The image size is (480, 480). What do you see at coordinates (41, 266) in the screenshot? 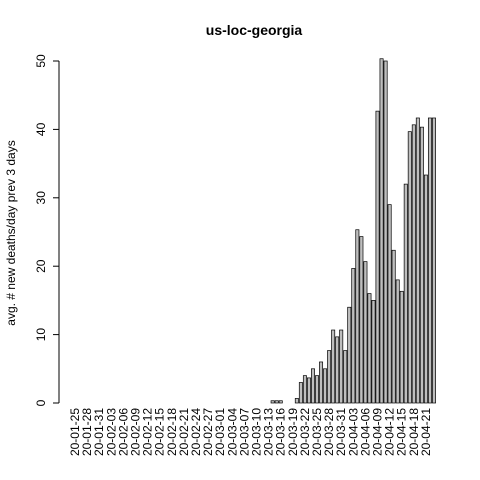
I see `y-tick-label: 20` at bounding box center [41, 266].